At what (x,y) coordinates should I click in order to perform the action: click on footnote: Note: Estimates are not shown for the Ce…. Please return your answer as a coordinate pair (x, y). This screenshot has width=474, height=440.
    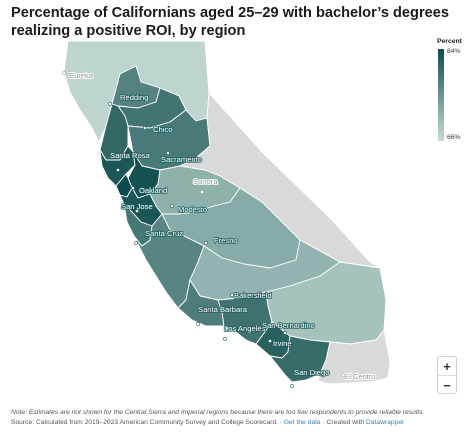
    Looking at the image, I should click on (238, 418).